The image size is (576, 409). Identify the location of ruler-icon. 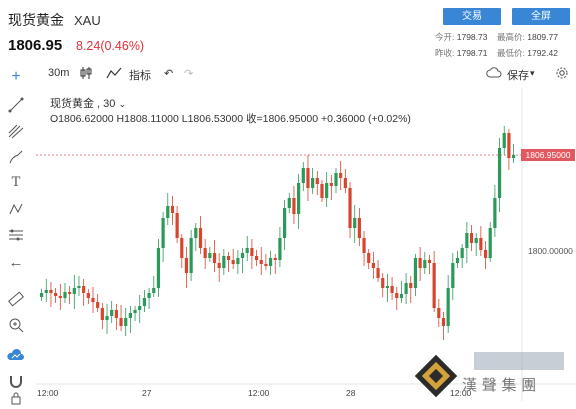
(16, 299).